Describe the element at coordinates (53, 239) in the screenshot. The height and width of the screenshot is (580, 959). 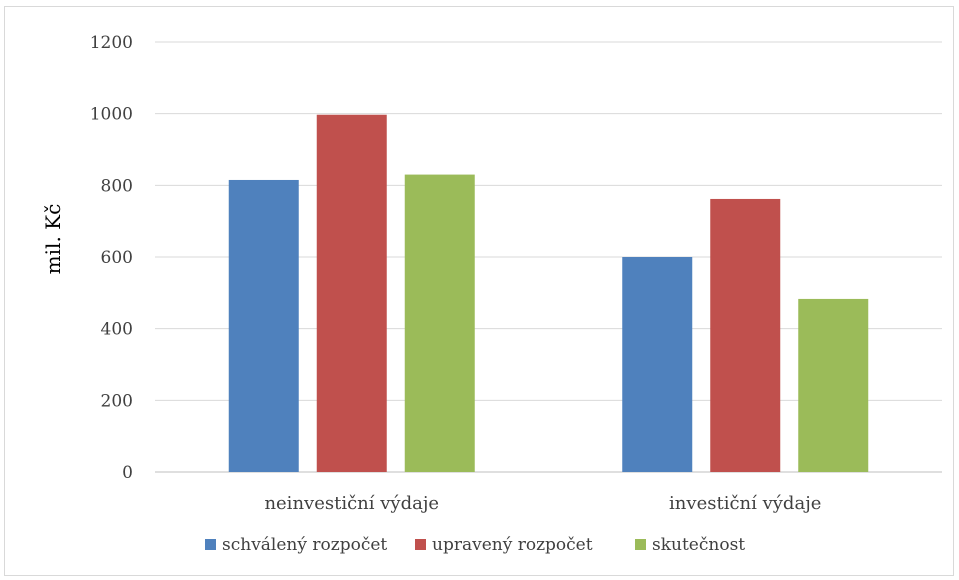
I see `y-axis-title: mil. Kč` at that location.